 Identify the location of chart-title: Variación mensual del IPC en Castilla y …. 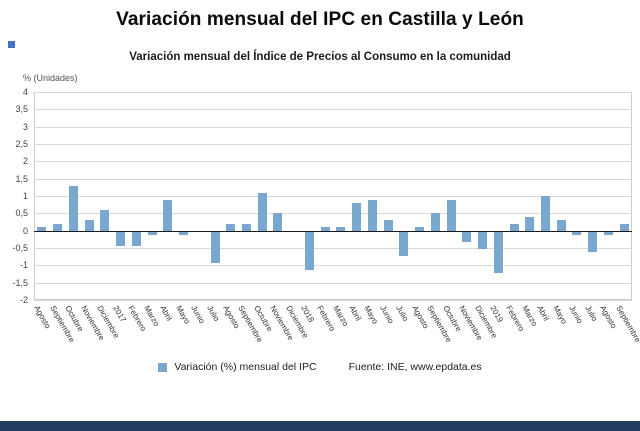
(320, 19).